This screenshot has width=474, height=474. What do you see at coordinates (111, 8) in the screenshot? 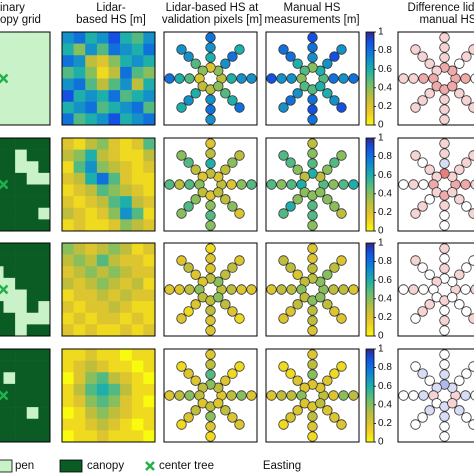
I see `column-header: Lidar-` at bounding box center [111, 8].